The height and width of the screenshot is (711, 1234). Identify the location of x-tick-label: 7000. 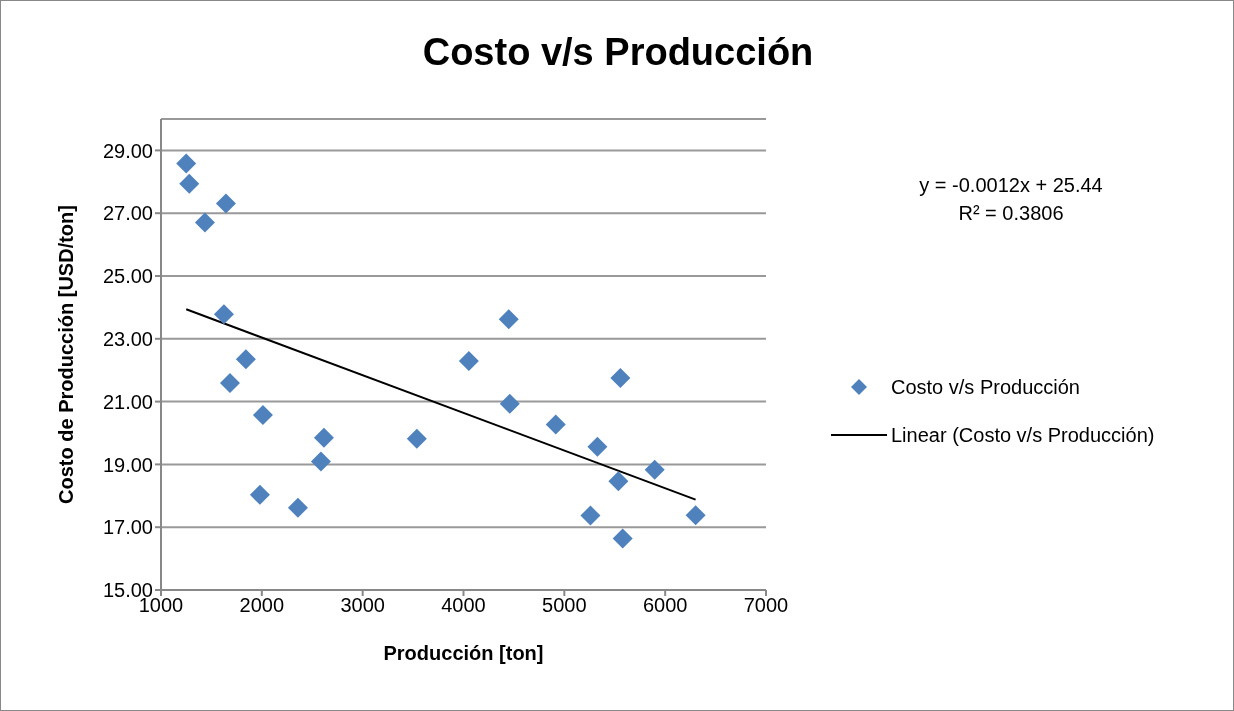
(766, 605).